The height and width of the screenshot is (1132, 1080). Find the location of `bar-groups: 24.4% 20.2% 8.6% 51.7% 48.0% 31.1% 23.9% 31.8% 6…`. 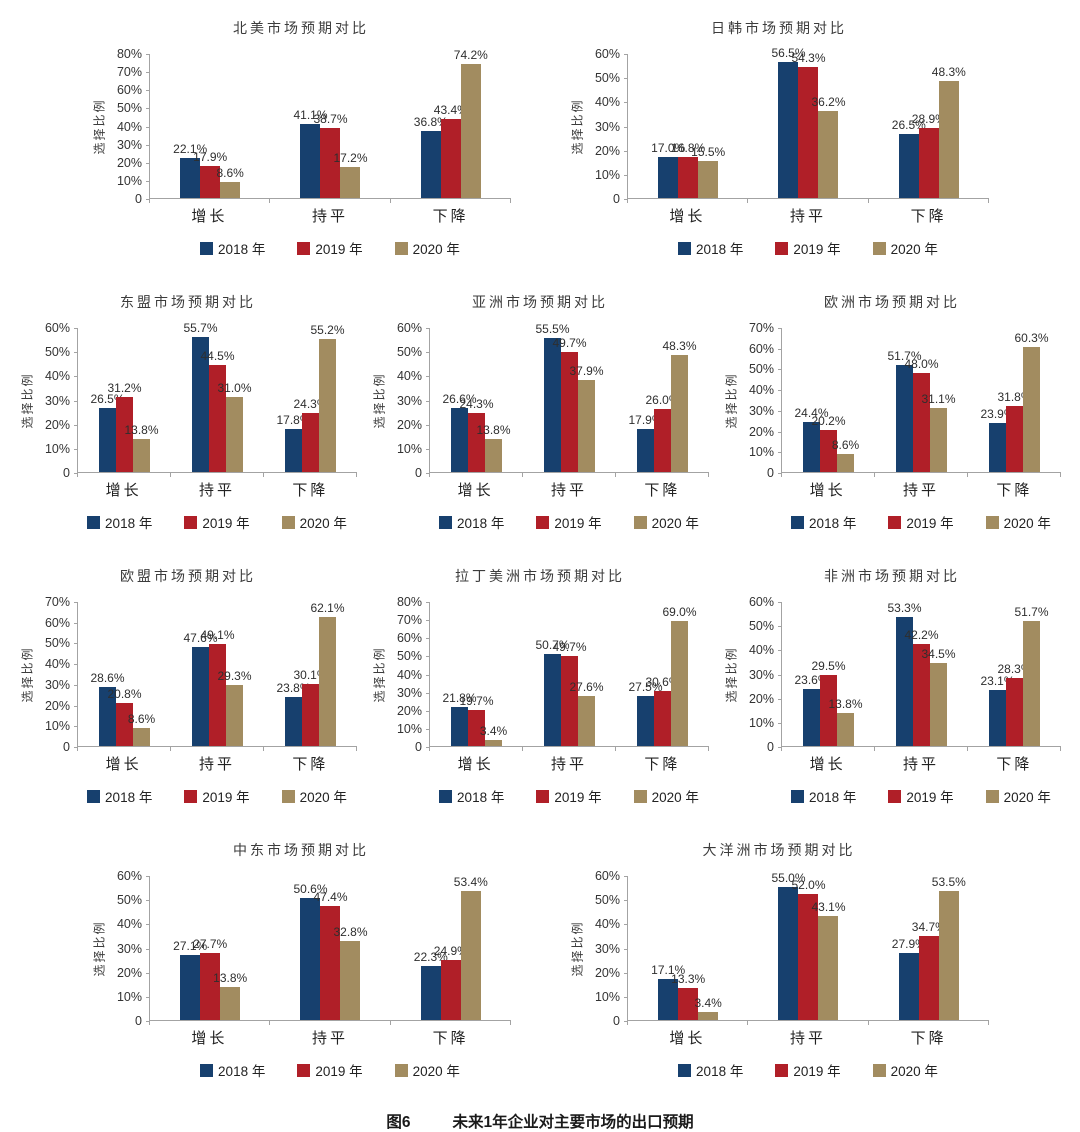

bar-groups: 24.4% 20.2% 8.6% 51.7% 48.0% 31.1% 23.9% 31.8% 6… is located at coordinates (921, 400).